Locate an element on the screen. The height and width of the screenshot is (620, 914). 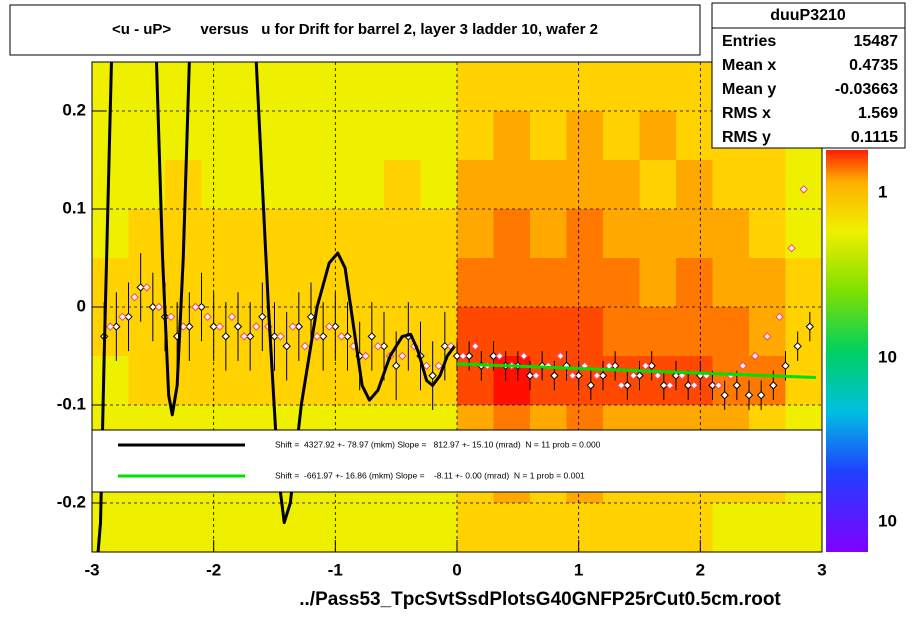
stats-value: 0.4735 is located at coordinates (873, 65).